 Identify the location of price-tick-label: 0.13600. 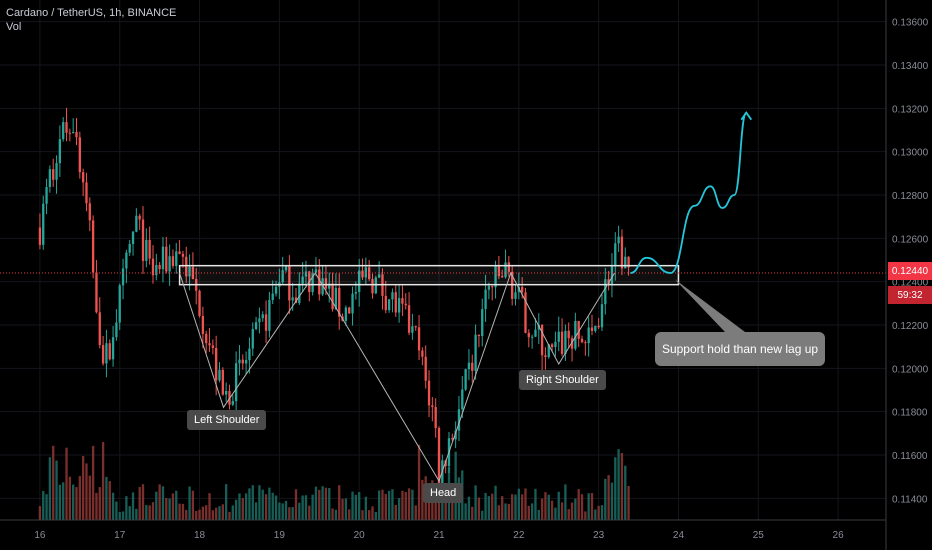
(910, 23).